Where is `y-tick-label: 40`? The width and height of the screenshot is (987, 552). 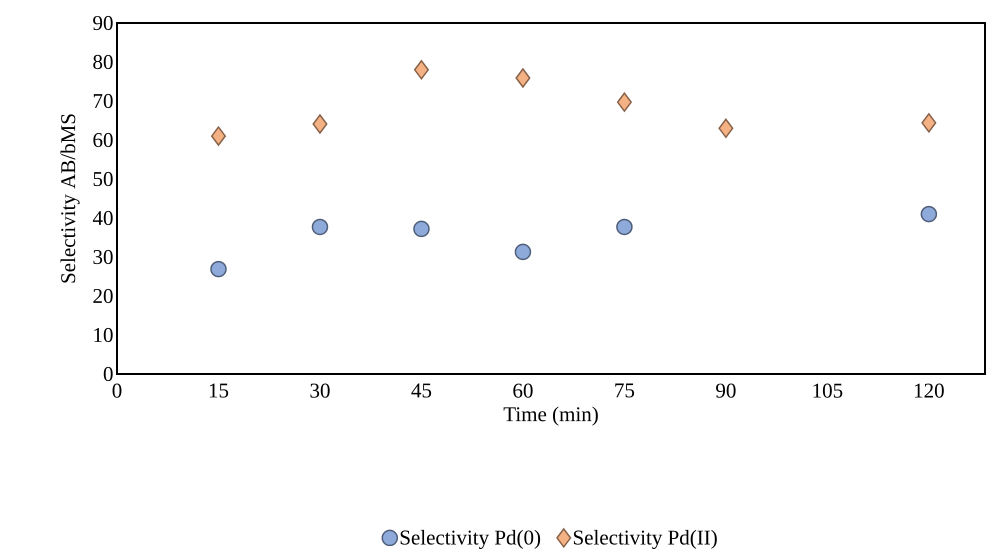 y-tick-label: 40 is located at coordinates (102, 218).